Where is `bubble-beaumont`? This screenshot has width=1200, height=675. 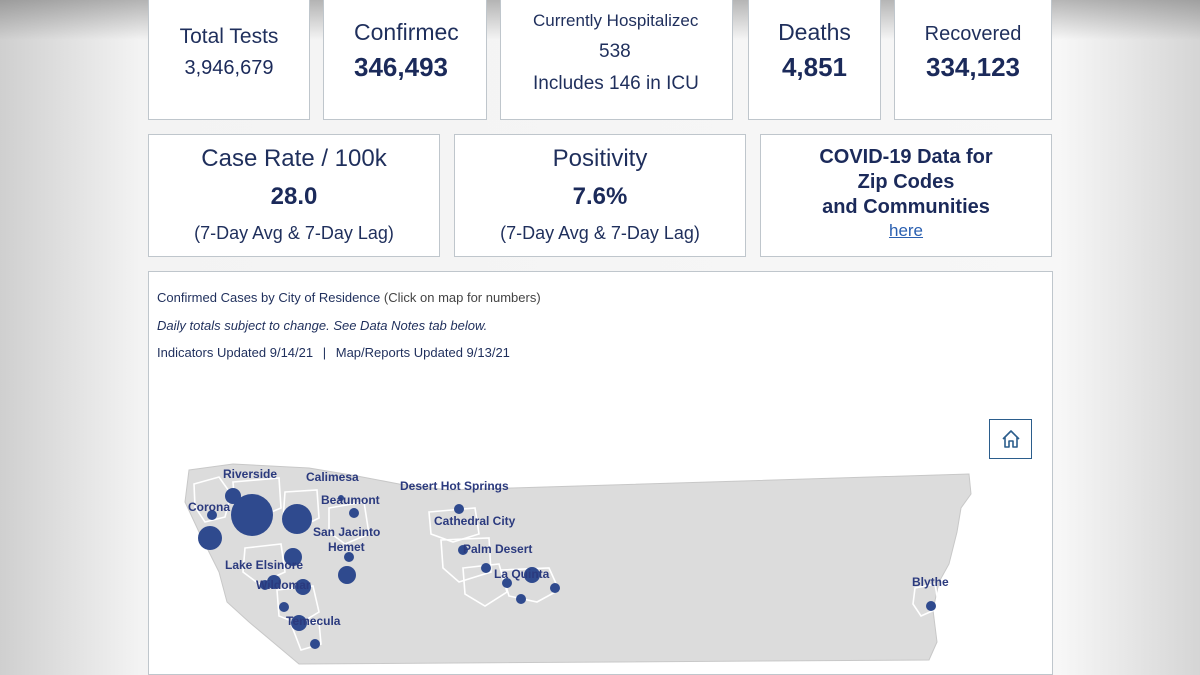
bubble-beaumont is located at coordinates (354, 513).